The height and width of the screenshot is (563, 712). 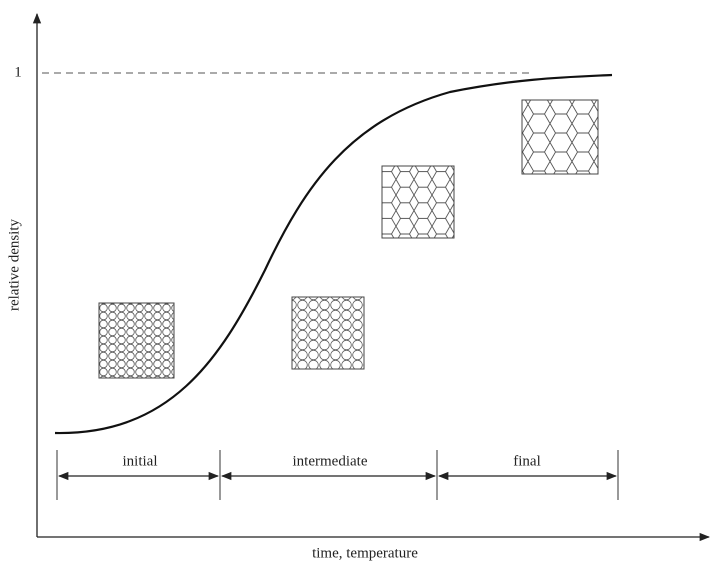 What do you see at coordinates (527, 461) in the screenshot?
I see `stage-label: final` at bounding box center [527, 461].